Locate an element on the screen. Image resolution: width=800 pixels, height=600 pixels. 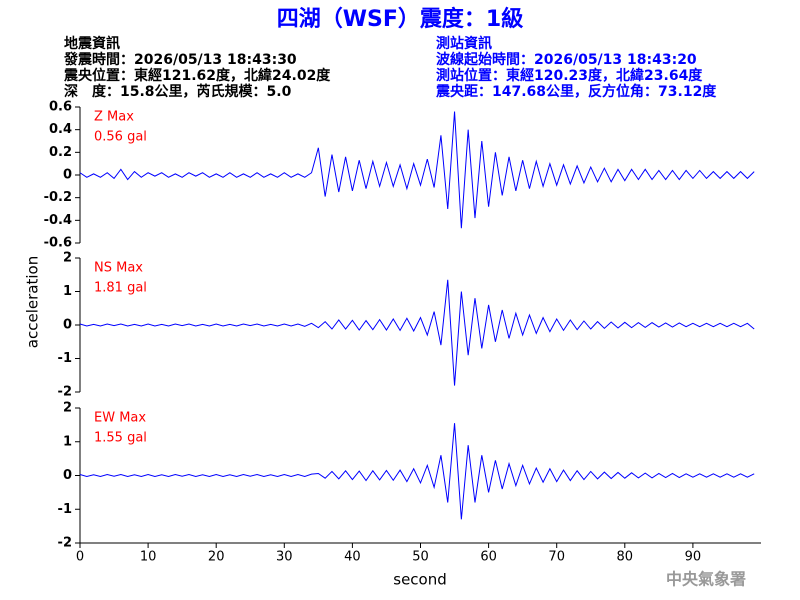
chart-title: 四湖（WSF）震度：1級 is located at coordinates (400, 19).